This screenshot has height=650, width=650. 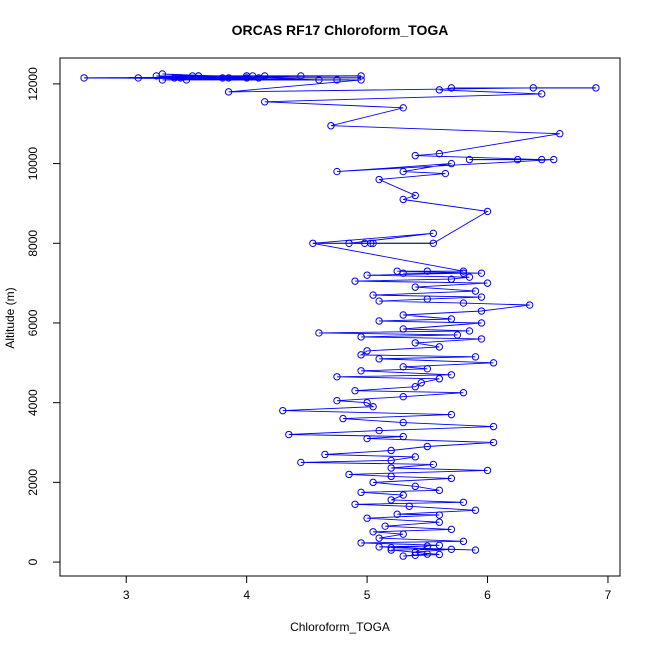 What do you see at coordinates (608, 595) in the screenshot?
I see `x-tick-label: 7` at bounding box center [608, 595].